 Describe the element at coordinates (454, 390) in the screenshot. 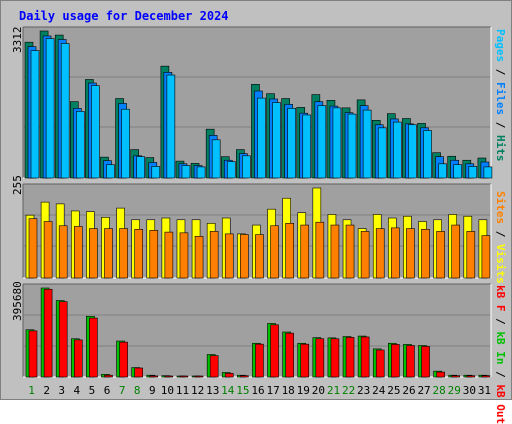

I see `x-tick-day-29: 29` at that location.